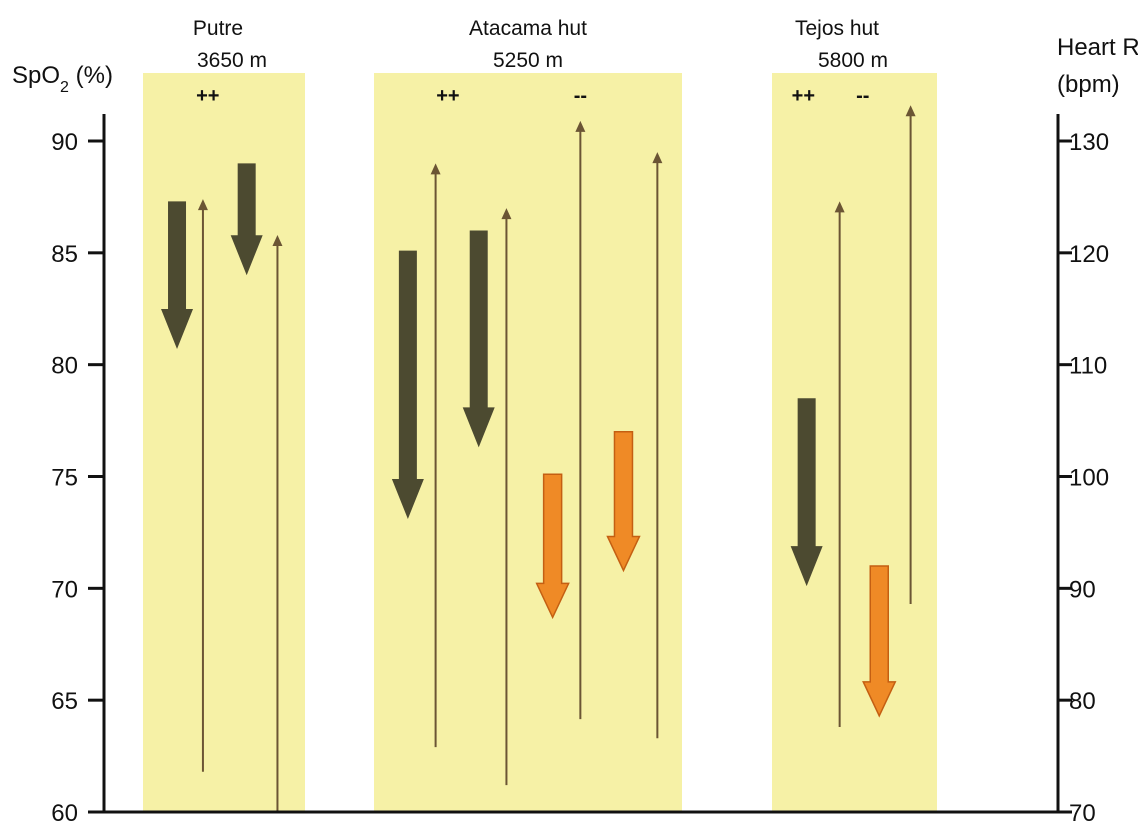  I want to click on sign-labels: ++ ++ -- ++ --, so click(532, 96).